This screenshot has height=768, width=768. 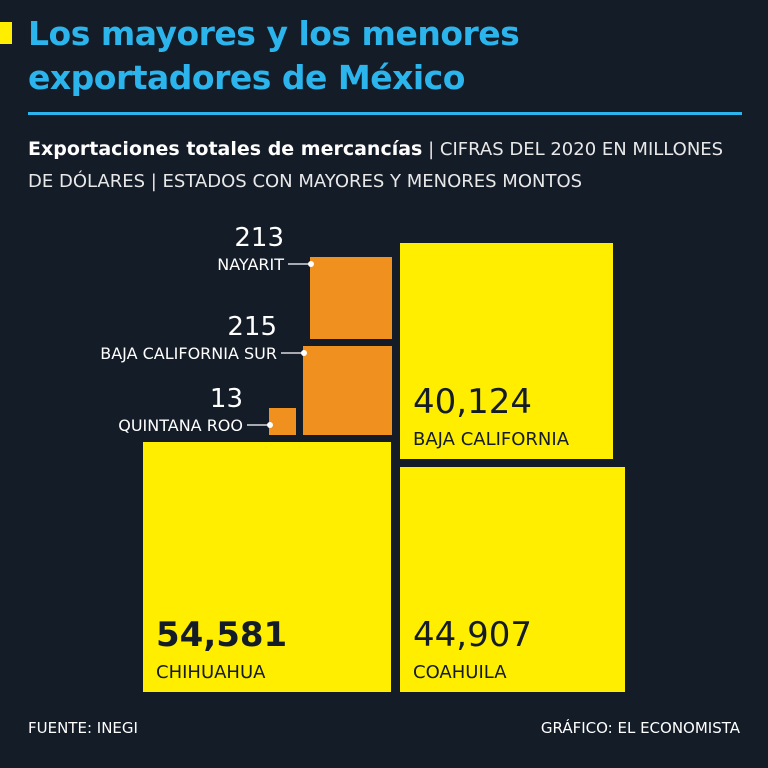 I want to click on title-rule, so click(x=385, y=113).